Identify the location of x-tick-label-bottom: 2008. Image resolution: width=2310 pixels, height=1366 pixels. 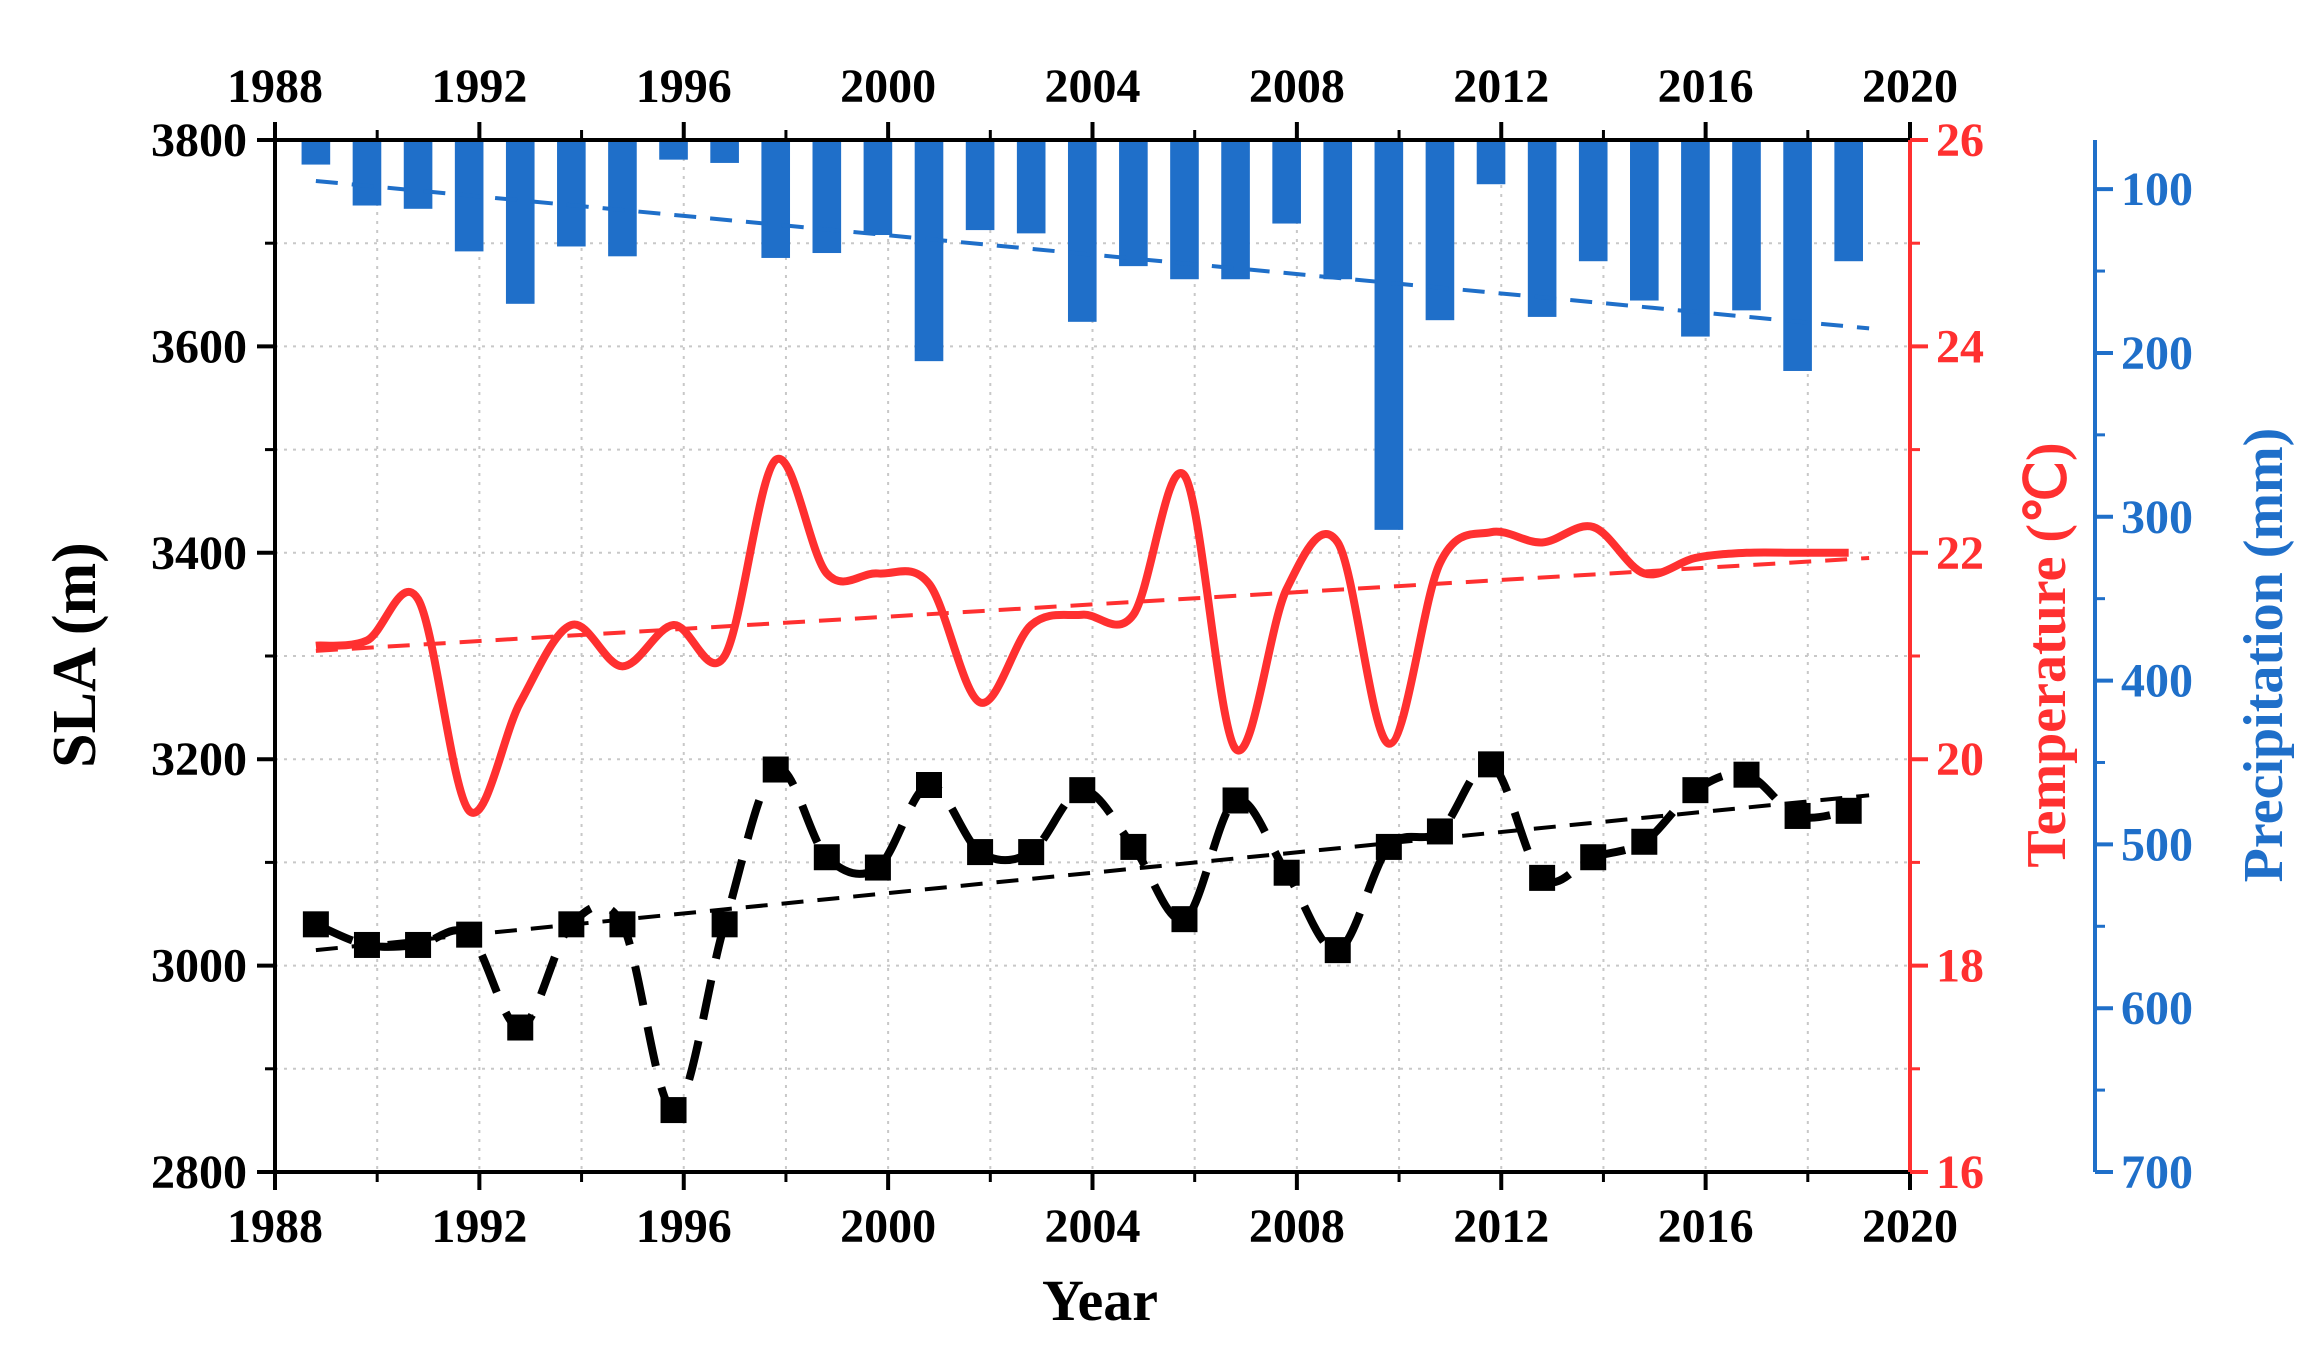
(1297, 1226).